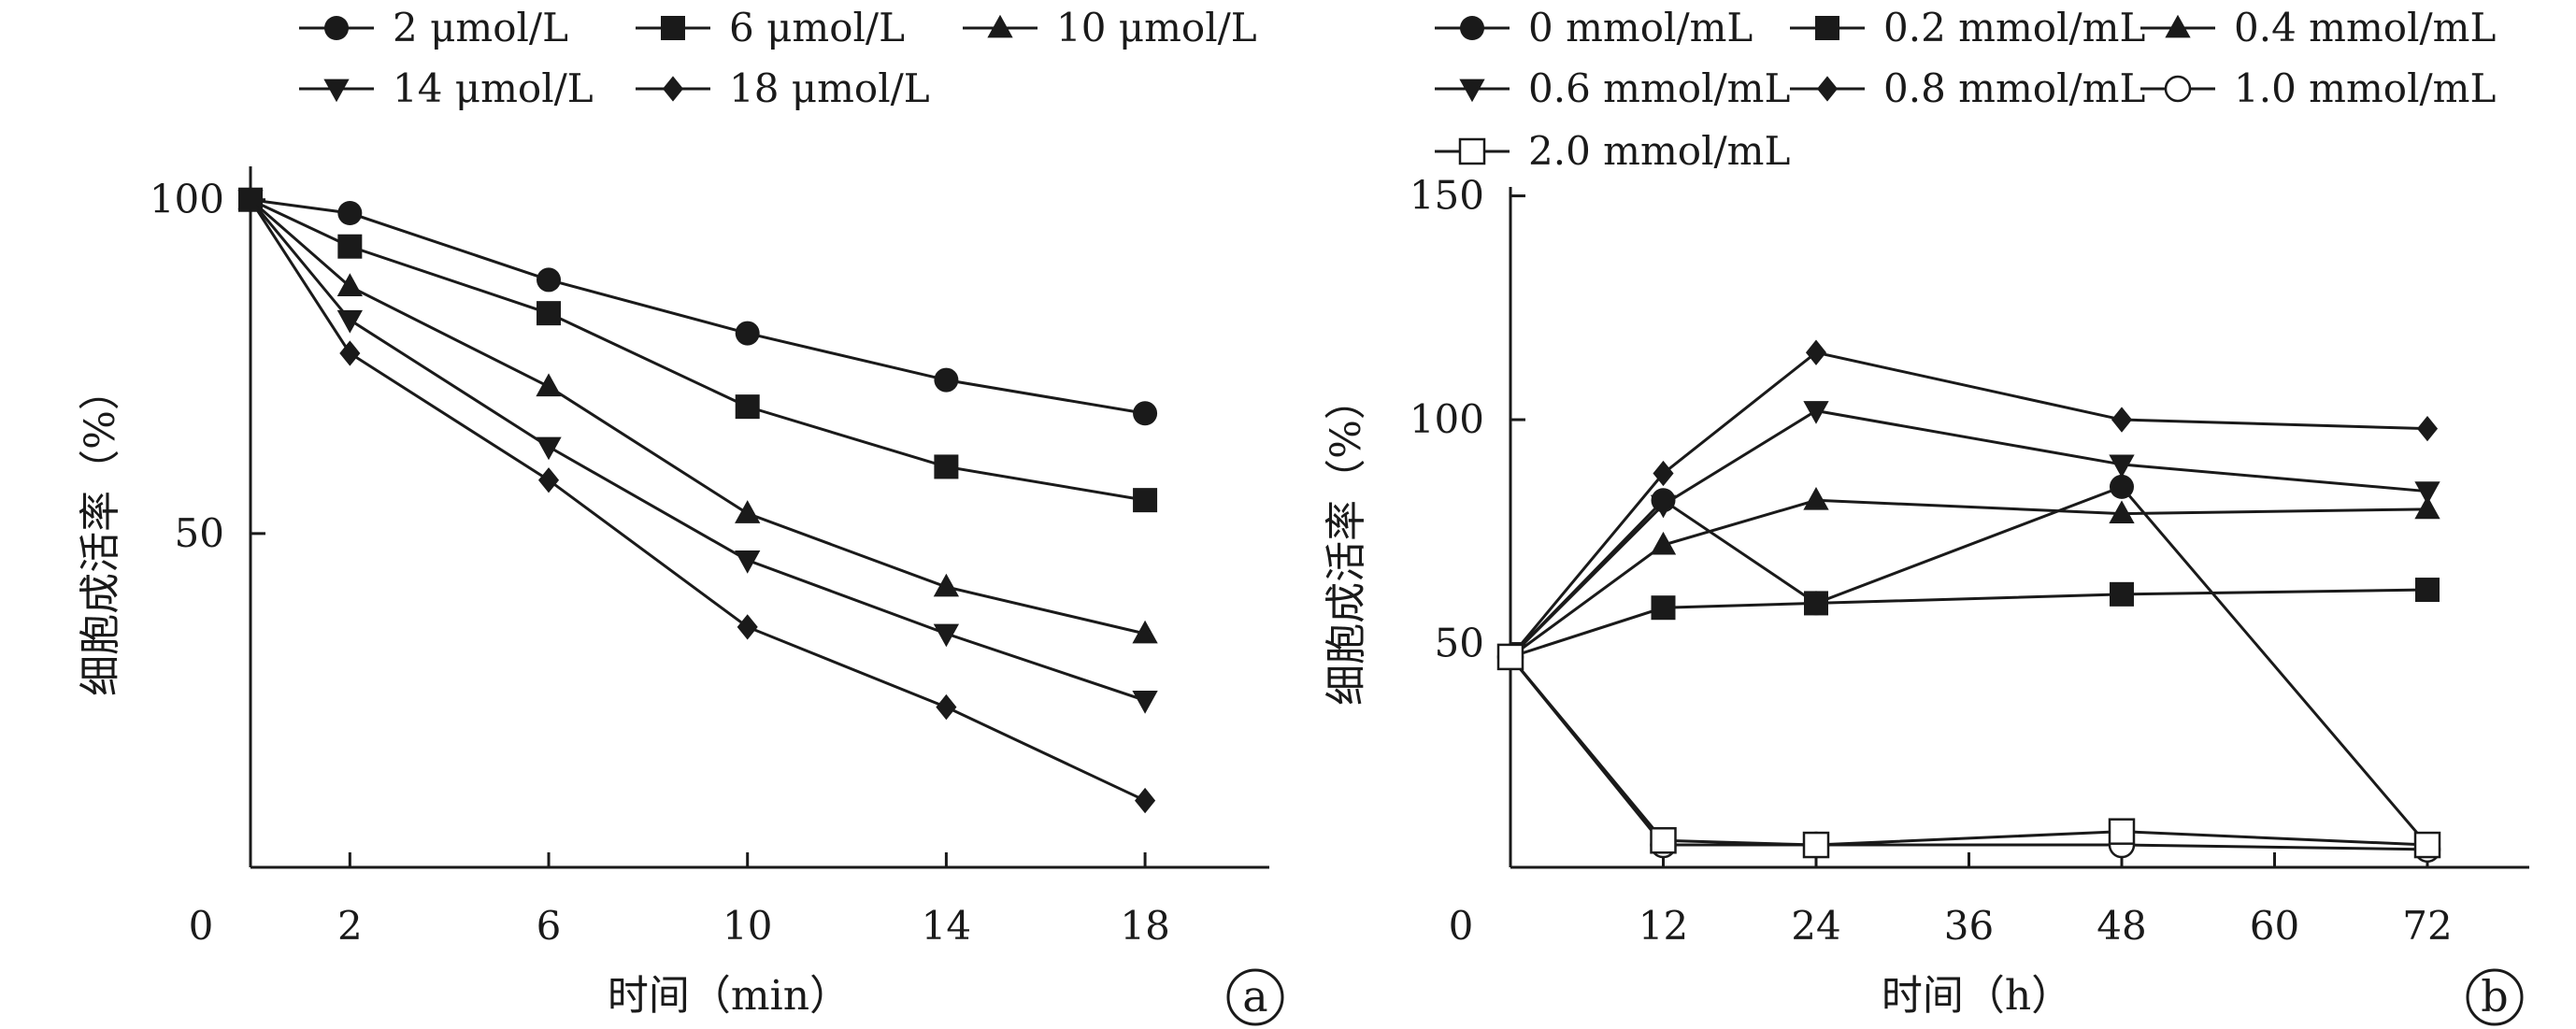 This screenshot has width=2576, height=1029. Describe the element at coordinates (1612, 88) in the screenshot. I see `panel-b-legend-item-3: 0.6 mmol/mL` at that location.